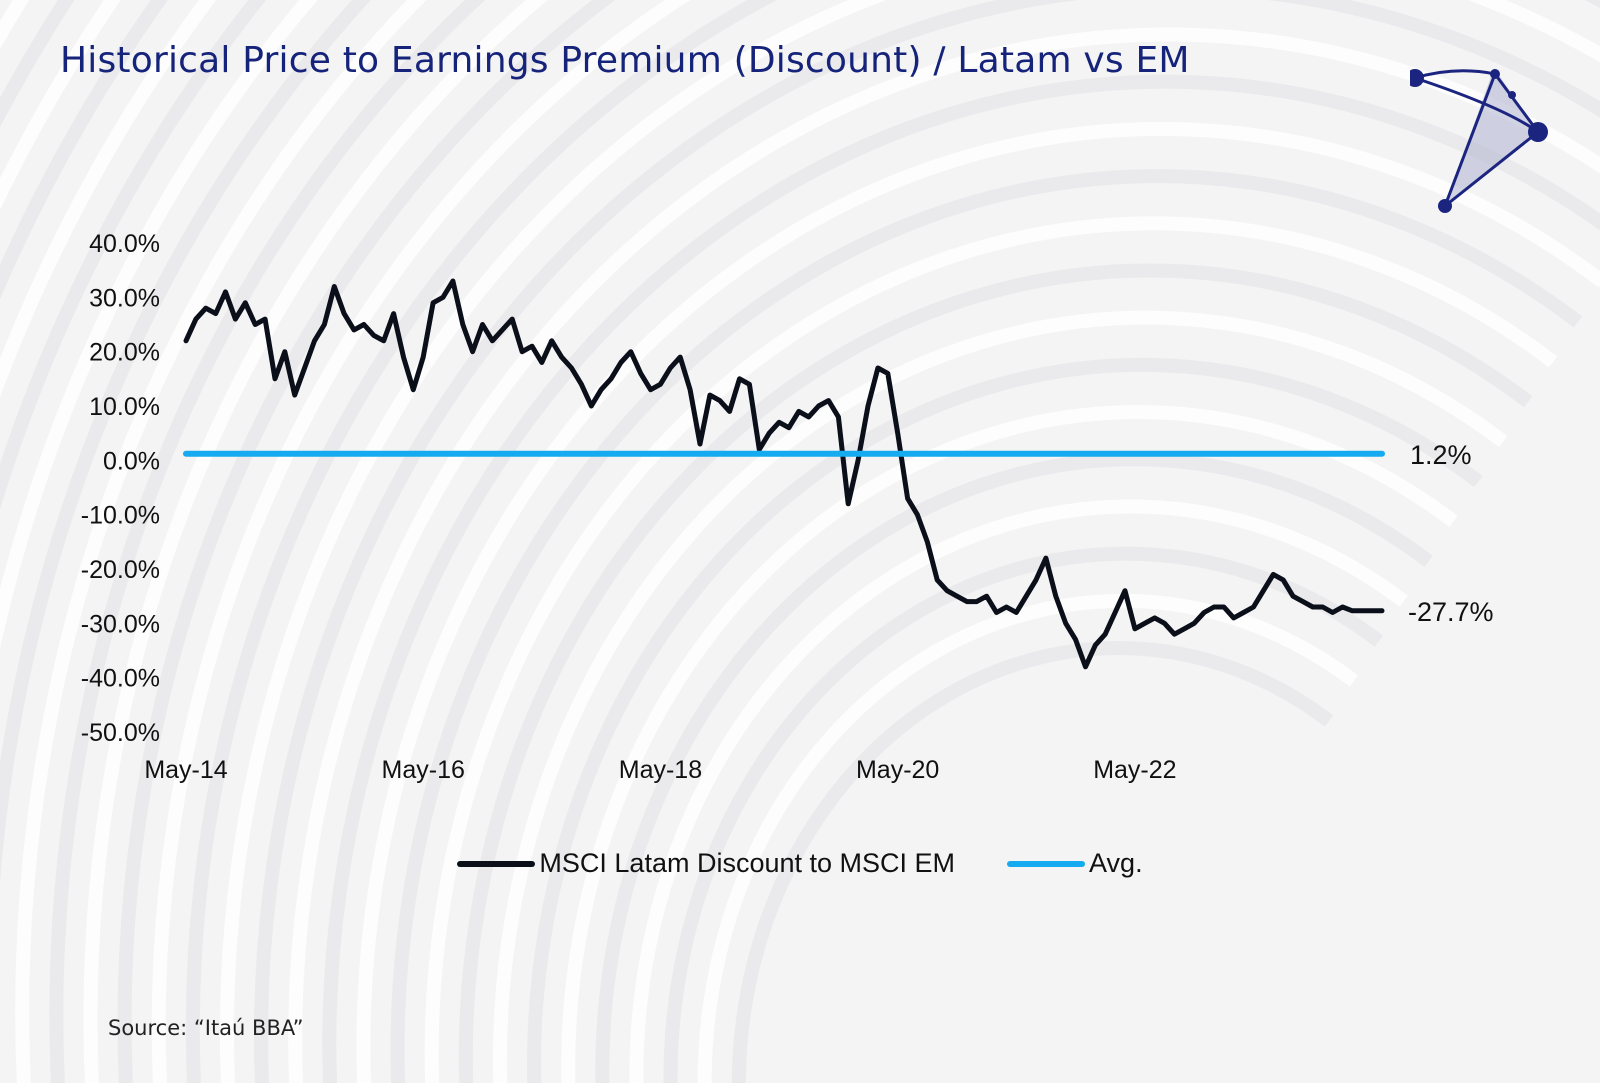 The width and height of the screenshot is (1600, 1083). I want to click on y-tick-label: 20.0%, so click(124, 353).